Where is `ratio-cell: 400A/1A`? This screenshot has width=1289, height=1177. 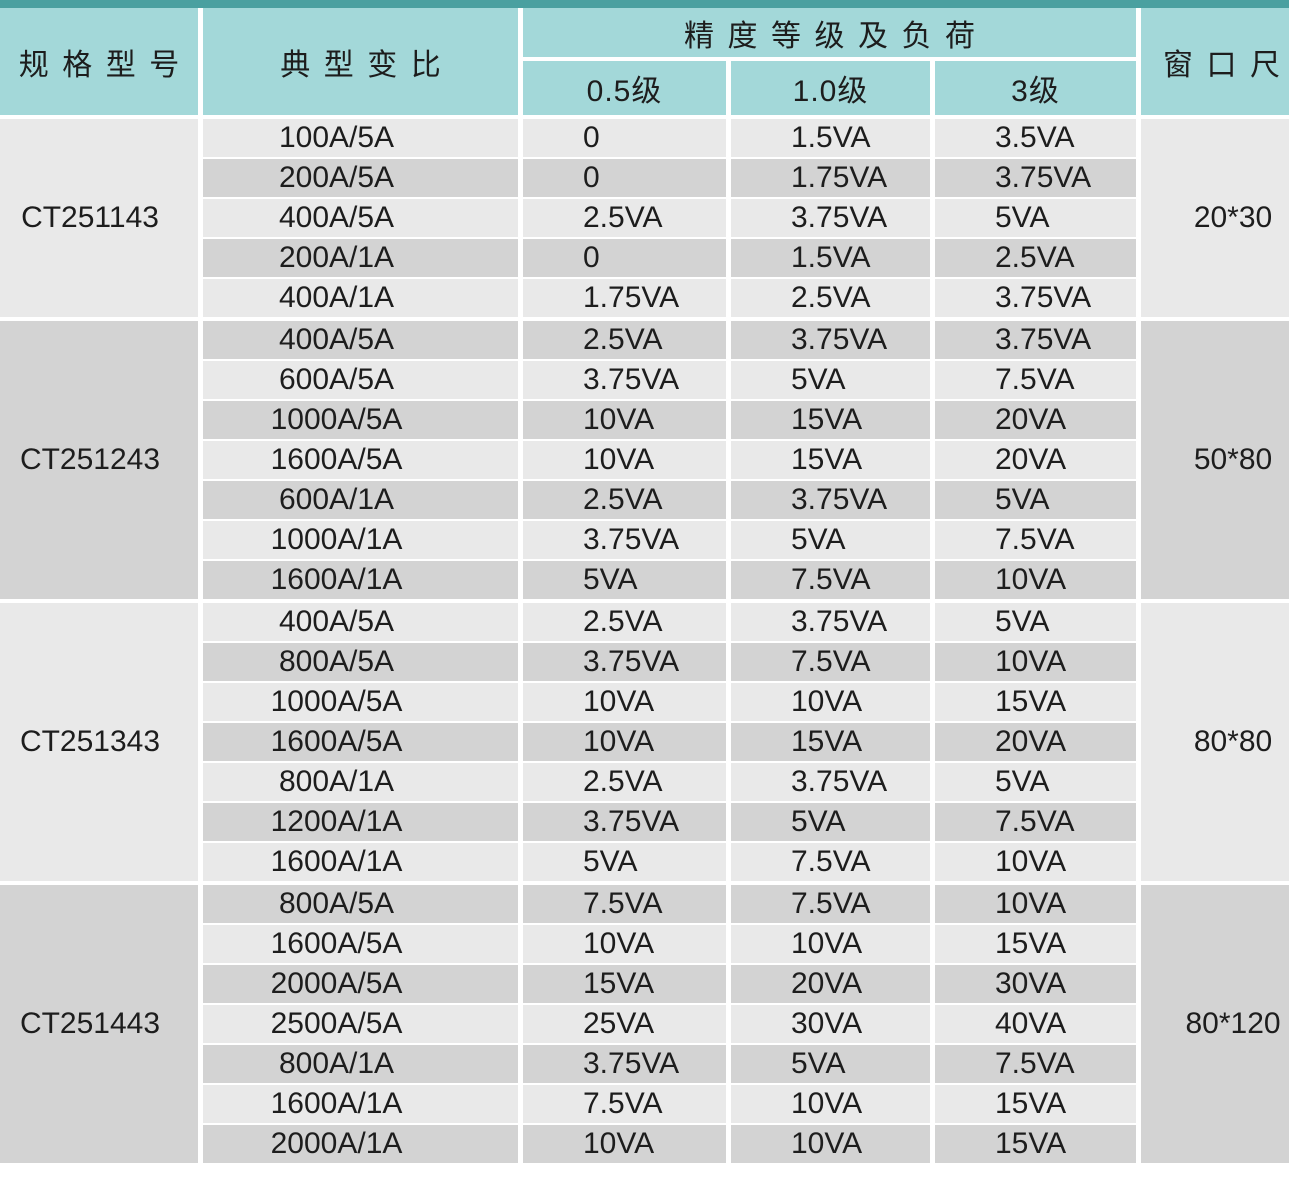
ratio-cell: 400A/1A is located at coordinates (358, 297).